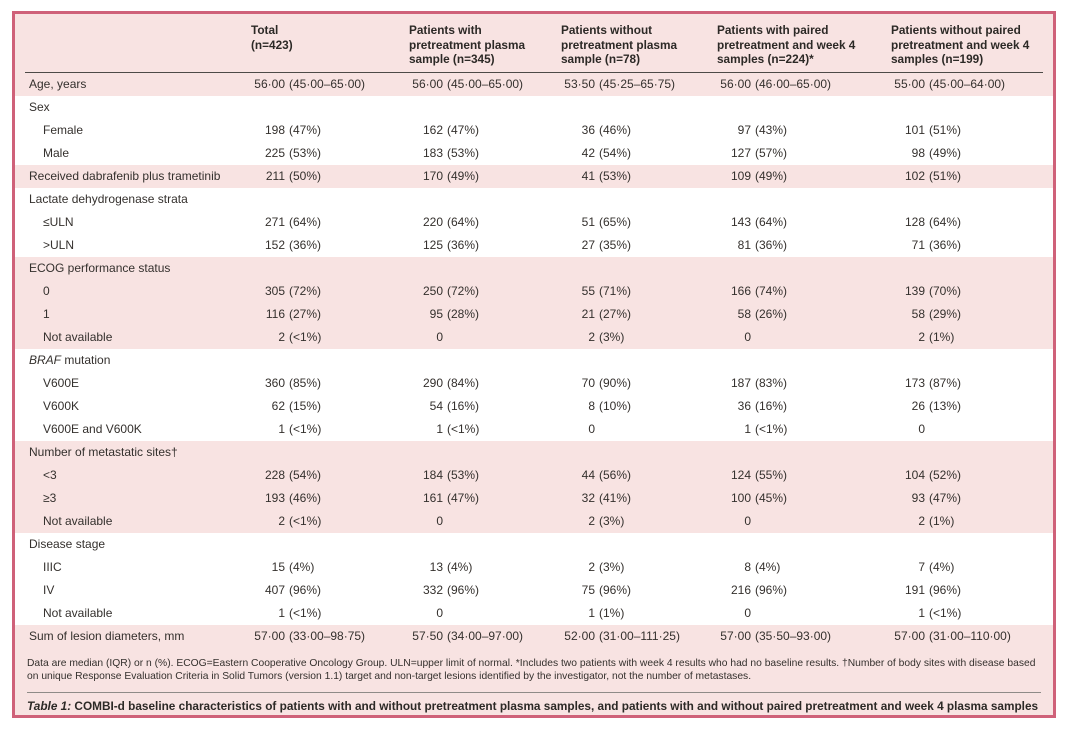  Describe the element at coordinates (588, 175) in the screenshot. I see `cell-number: 41` at that location.